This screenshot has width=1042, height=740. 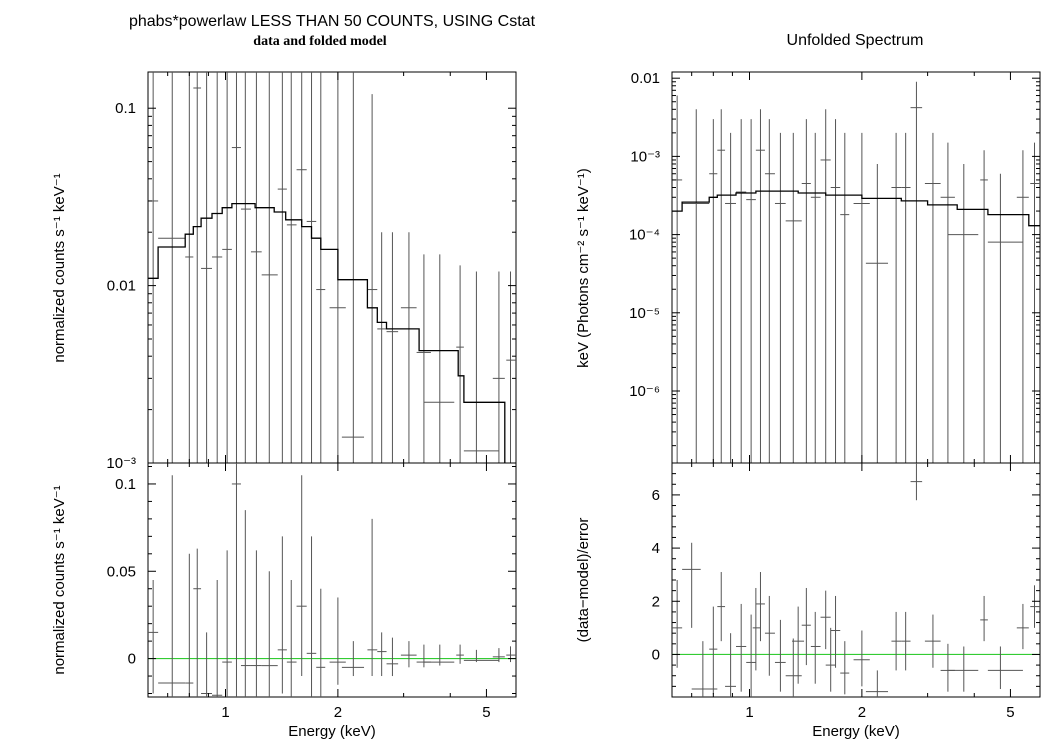 I want to click on y-tick-label: 2, so click(x=656, y=601).